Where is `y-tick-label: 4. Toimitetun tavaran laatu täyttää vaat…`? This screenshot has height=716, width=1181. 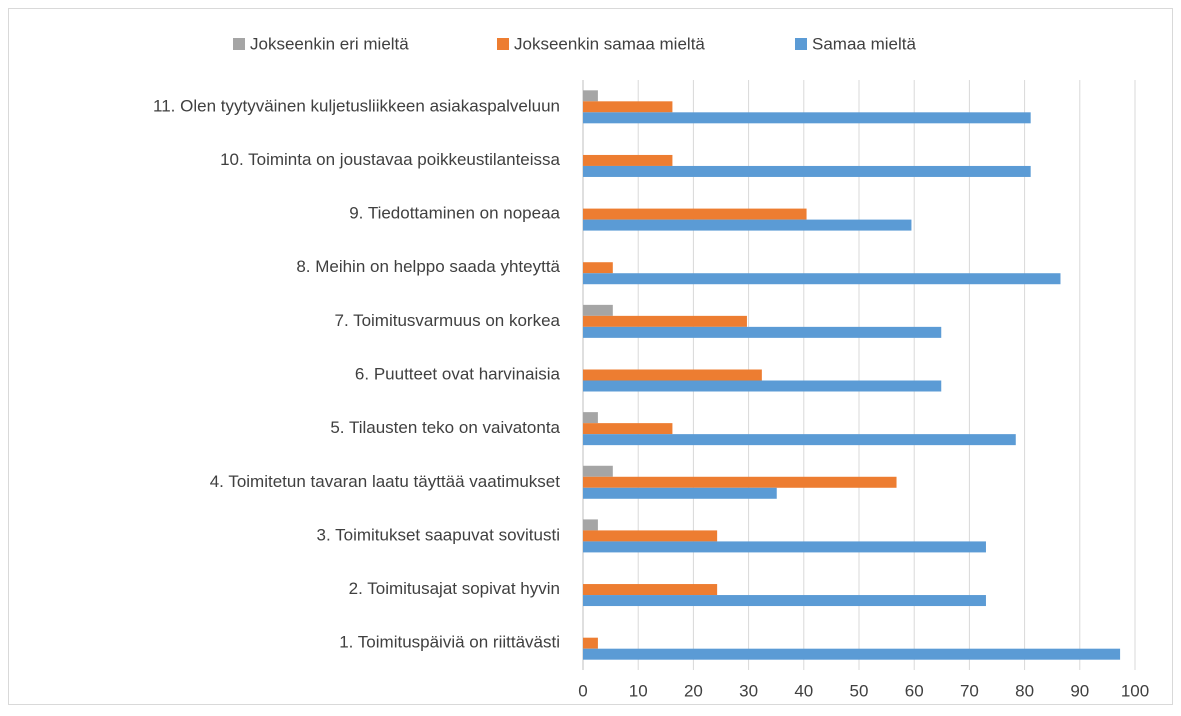
y-tick-label: 4. Toimitetun tavaran laatu täyttää vaat… is located at coordinates (385, 481).